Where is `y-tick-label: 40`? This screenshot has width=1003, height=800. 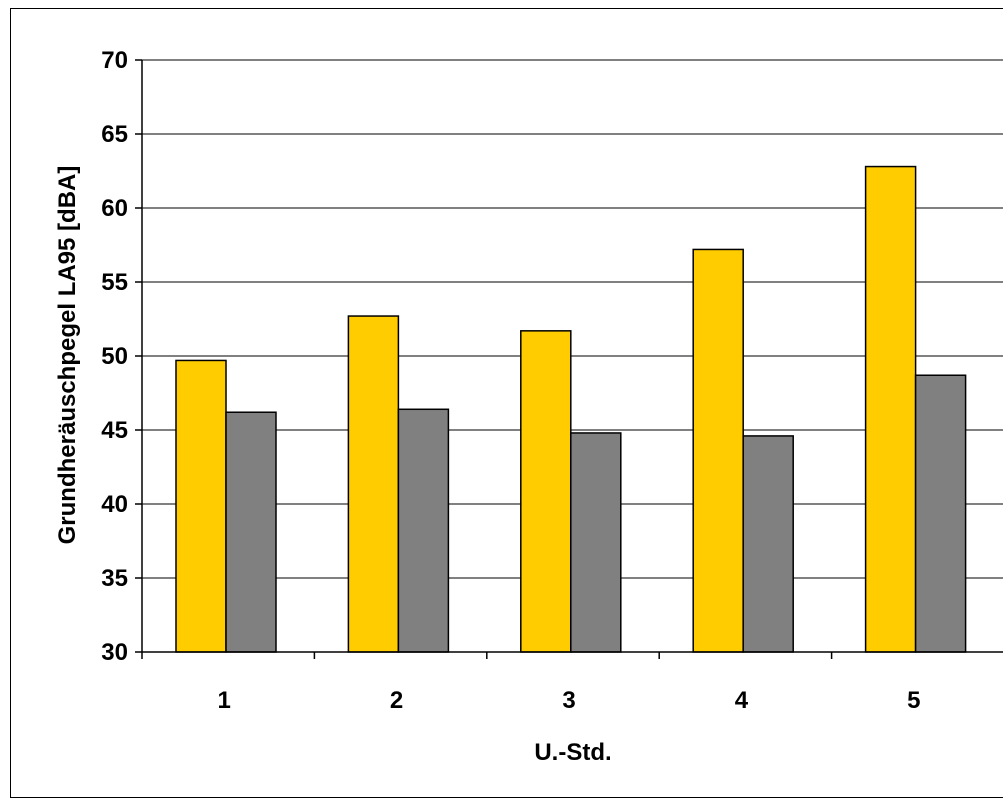
y-tick-label: 40 is located at coordinates (114, 504).